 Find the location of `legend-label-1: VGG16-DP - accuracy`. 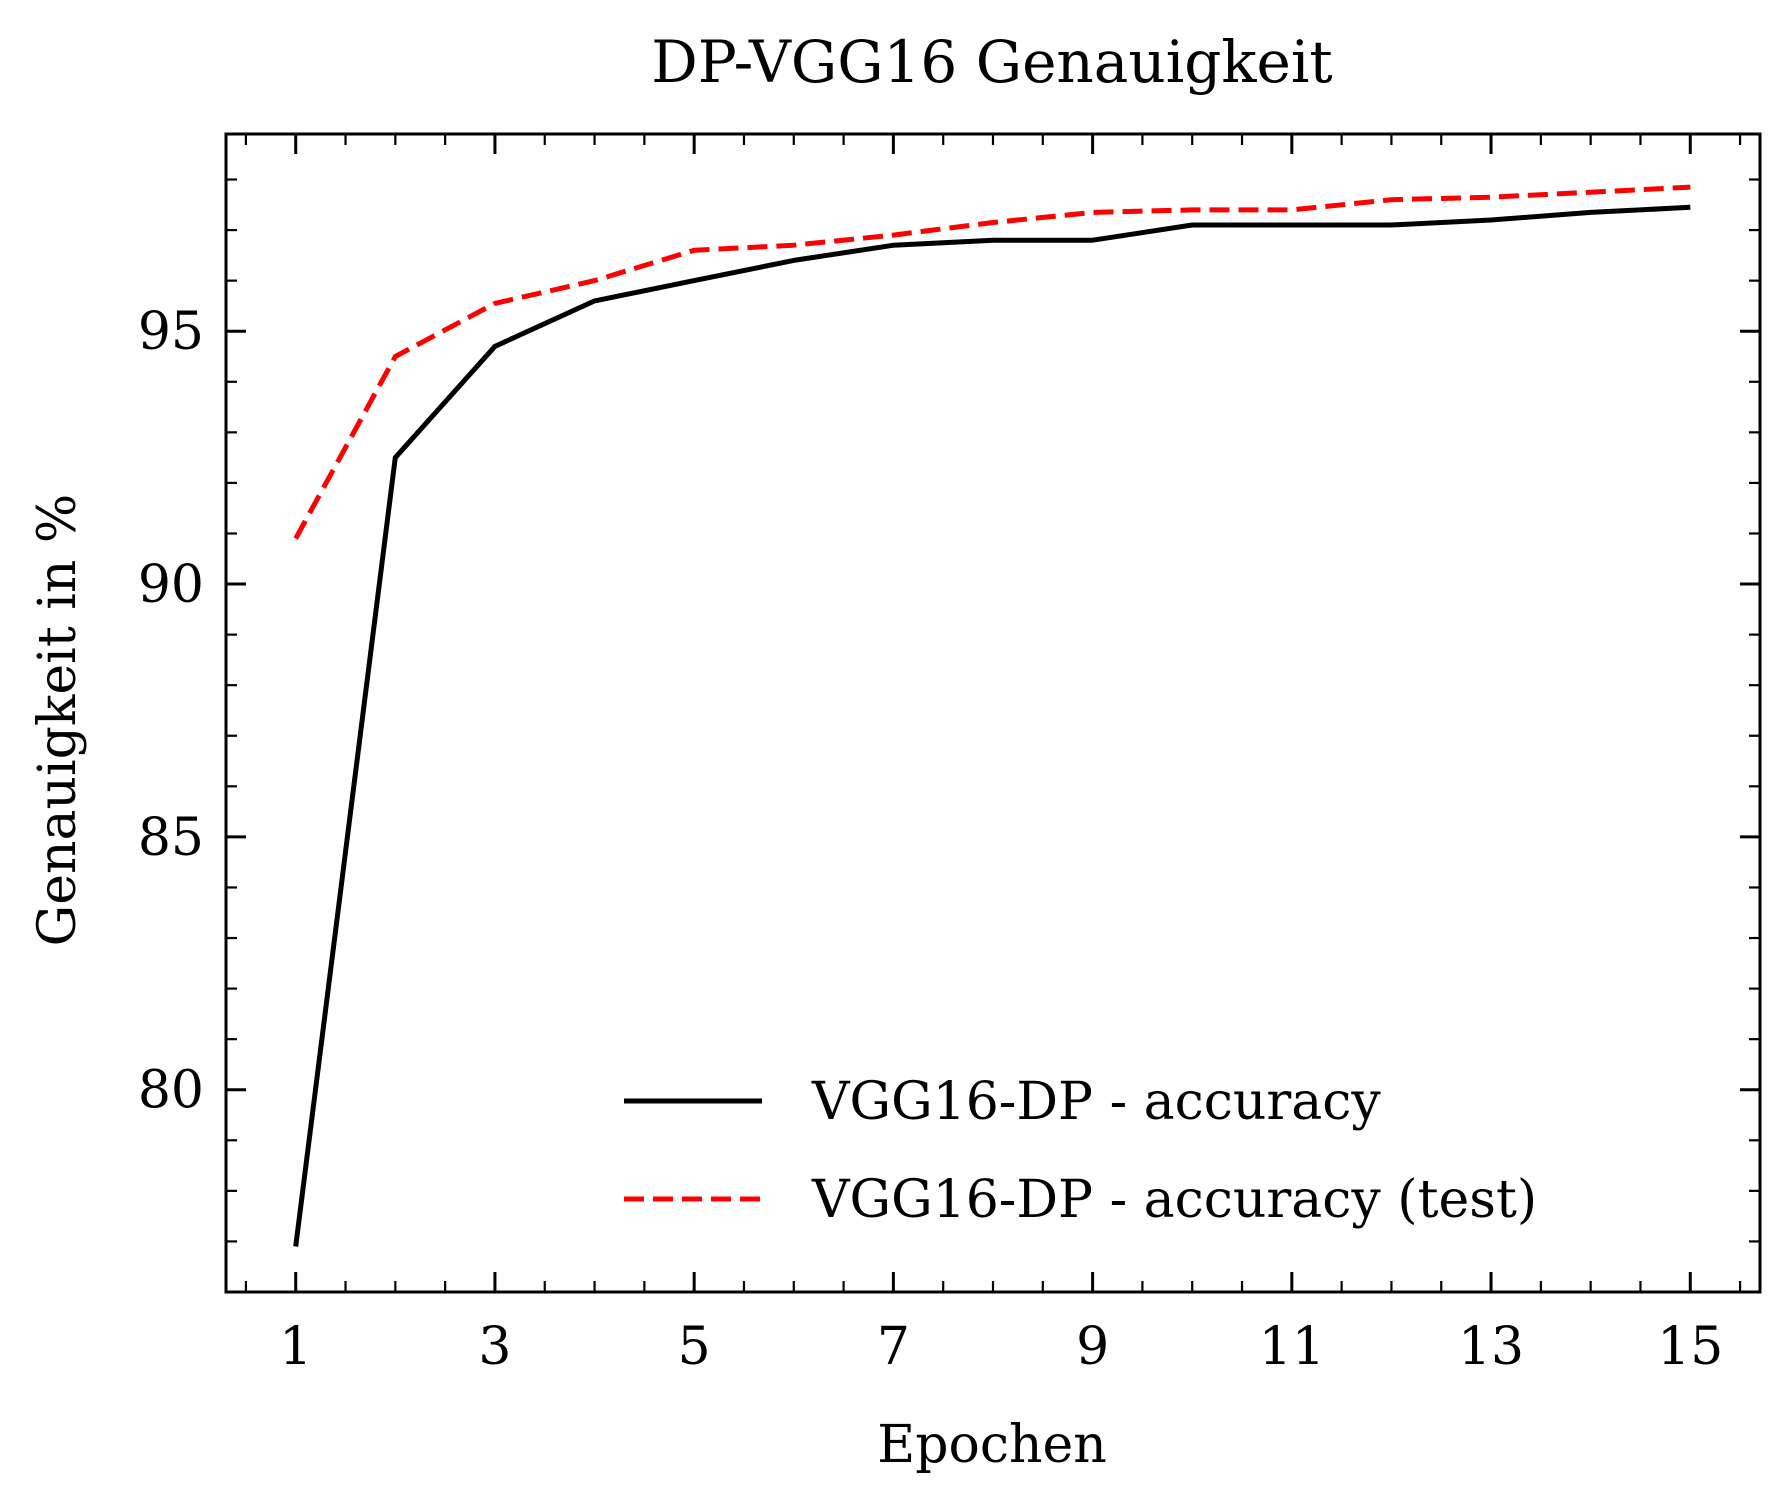

legend-label-1: VGG16-DP - accuracy is located at coordinates (1096, 1102).